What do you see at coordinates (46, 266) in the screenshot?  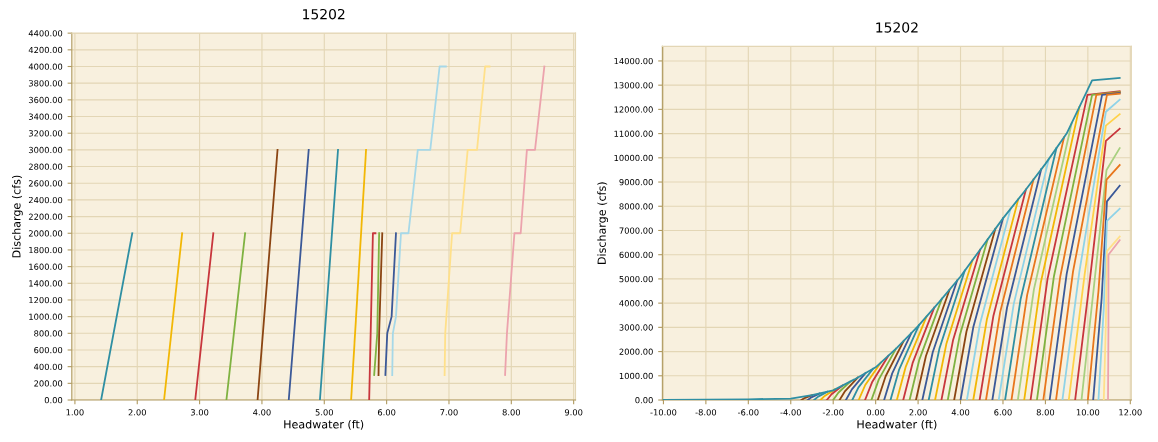 I see `y-tick-label: 1600.00` at bounding box center [46, 266].